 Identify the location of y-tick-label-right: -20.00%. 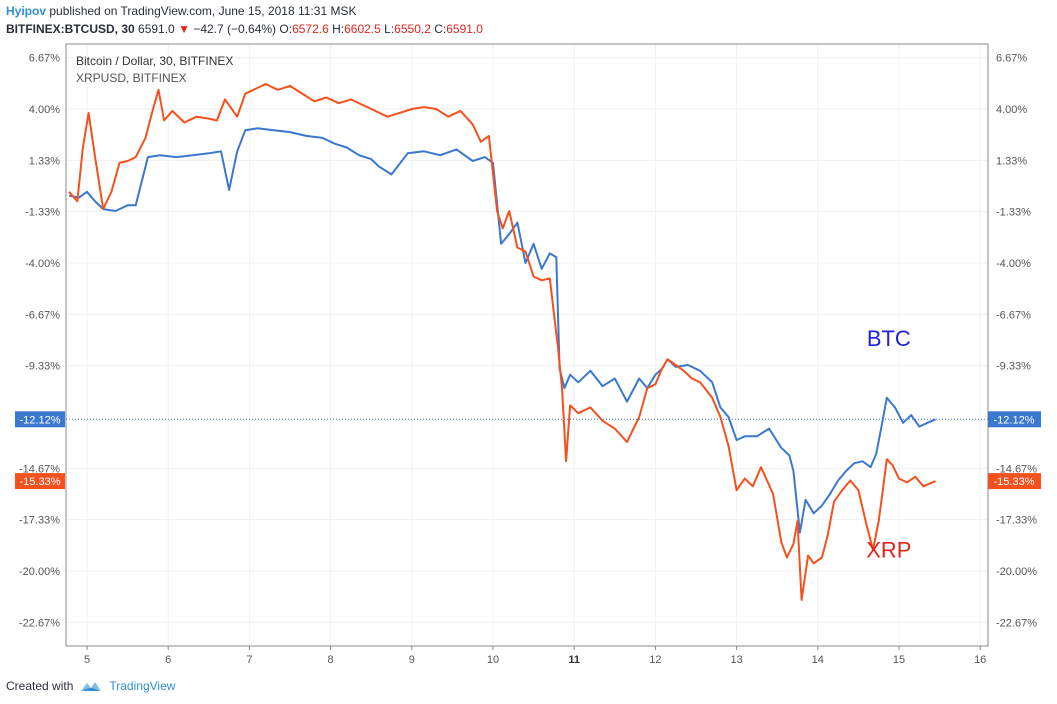
(1016, 572).